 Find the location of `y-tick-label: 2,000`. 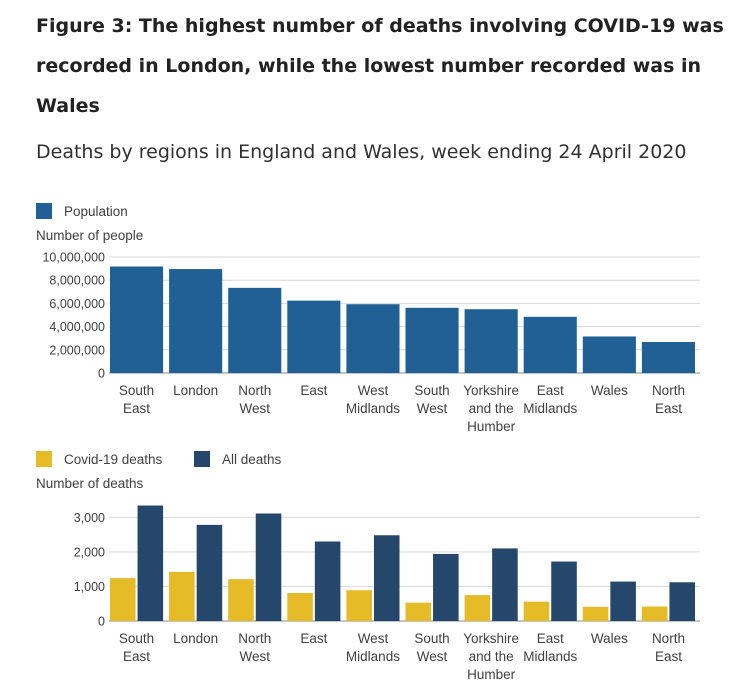

y-tick-label: 2,000 is located at coordinates (89, 552).